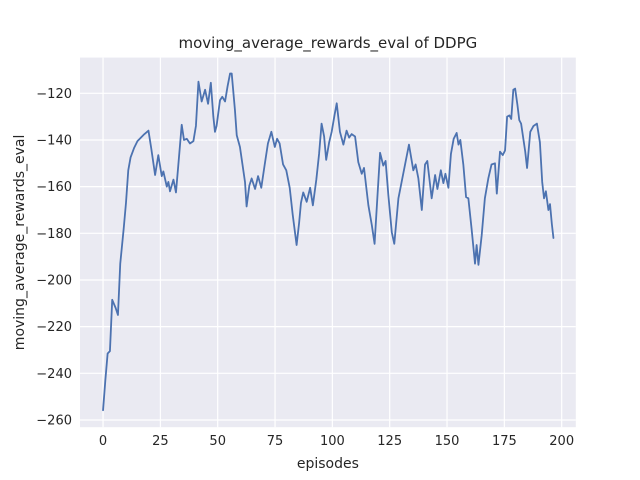 The image size is (640, 480). What do you see at coordinates (54, 234) in the screenshot?
I see `y-tick-label: −180` at bounding box center [54, 234].